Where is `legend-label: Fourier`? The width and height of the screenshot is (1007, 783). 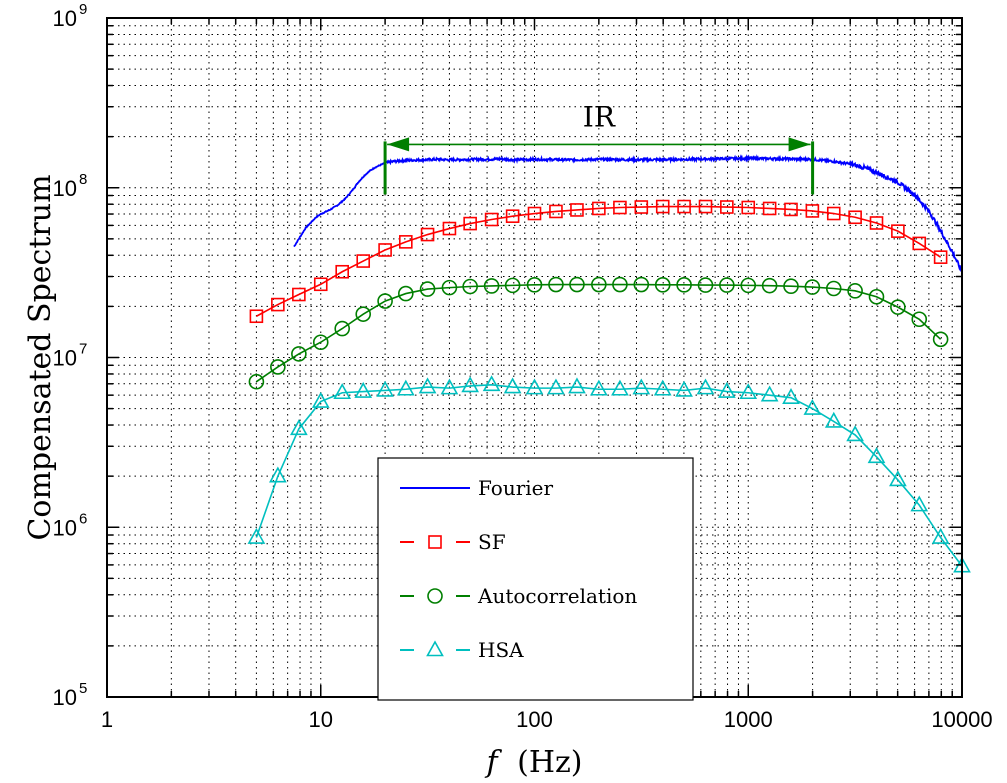
legend-label: Fourier is located at coordinates (515, 488).